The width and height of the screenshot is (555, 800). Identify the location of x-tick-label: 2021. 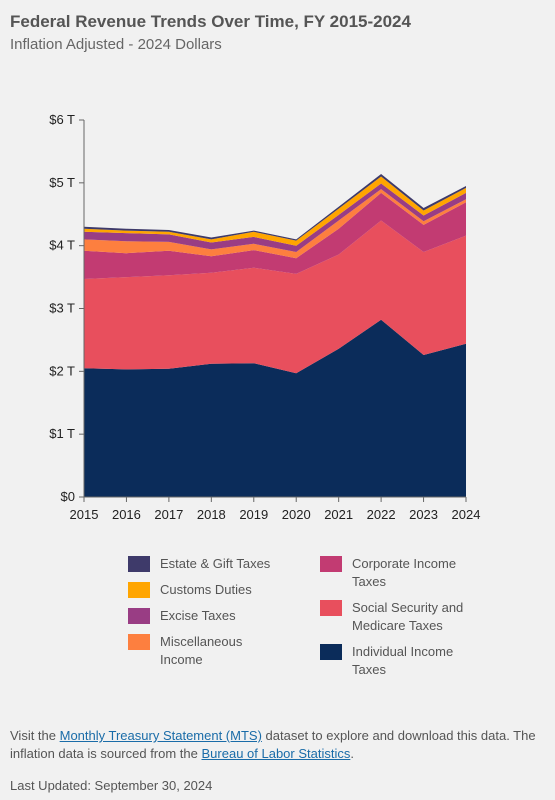
(338, 514).